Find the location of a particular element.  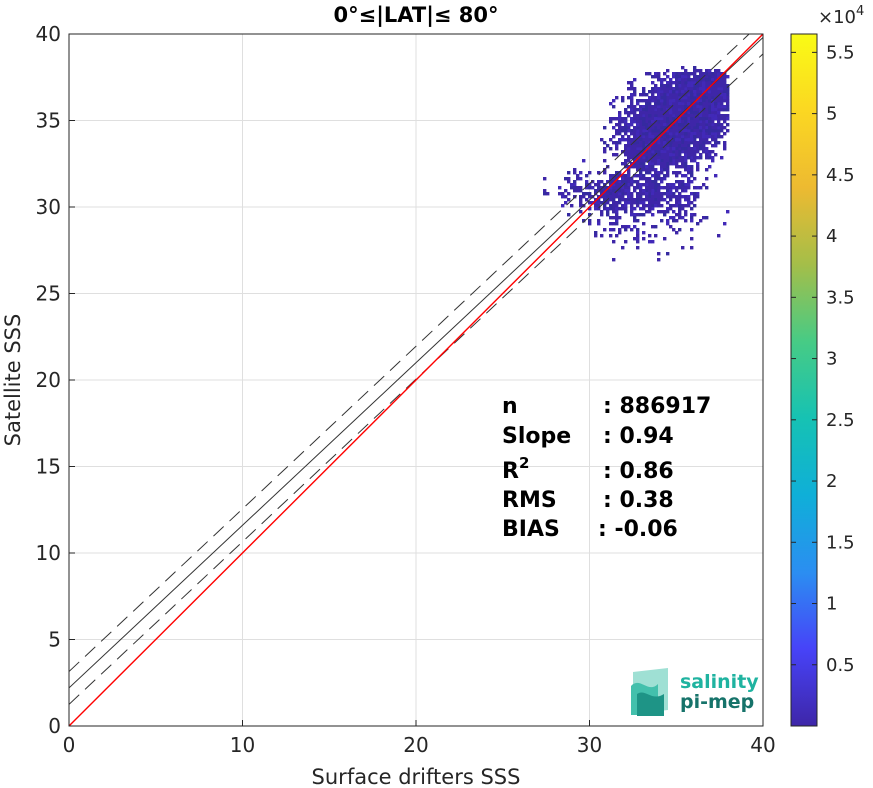

logo-line2: pi-mep is located at coordinates (717, 702).